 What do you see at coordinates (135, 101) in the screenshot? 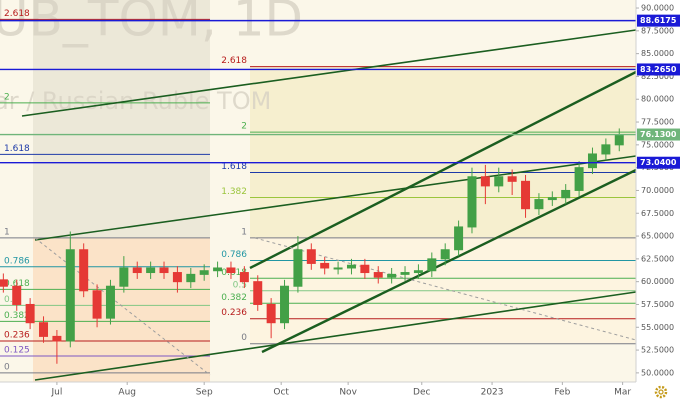
I see `watermark: ar / Russian Ruble TOM` at bounding box center [135, 101].